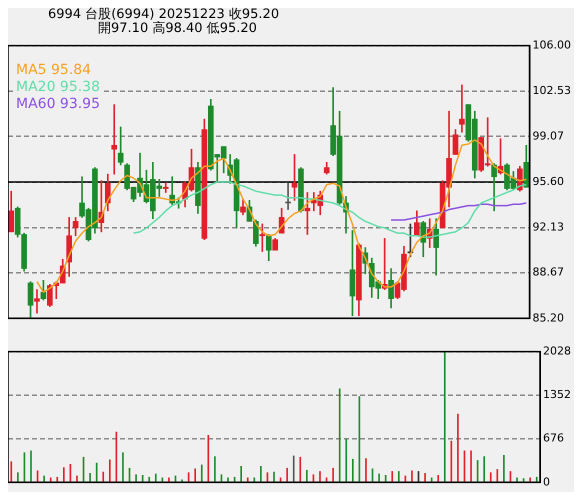 The height and width of the screenshot is (500, 580). What do you see at coordinates (164, 14) in the screenshot?
I see `chart-title: 6994 台股(6994) 20251223 收95.20` at bounding box center [164, 14].